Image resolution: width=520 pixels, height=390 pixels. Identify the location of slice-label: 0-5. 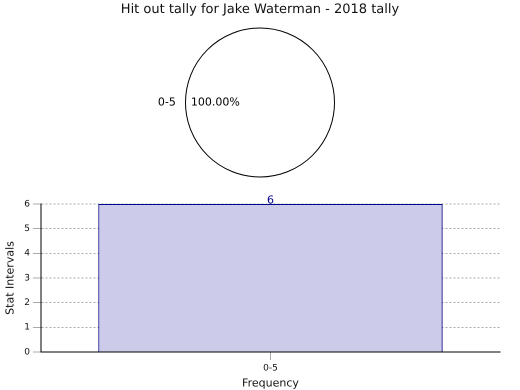
(167, 101).